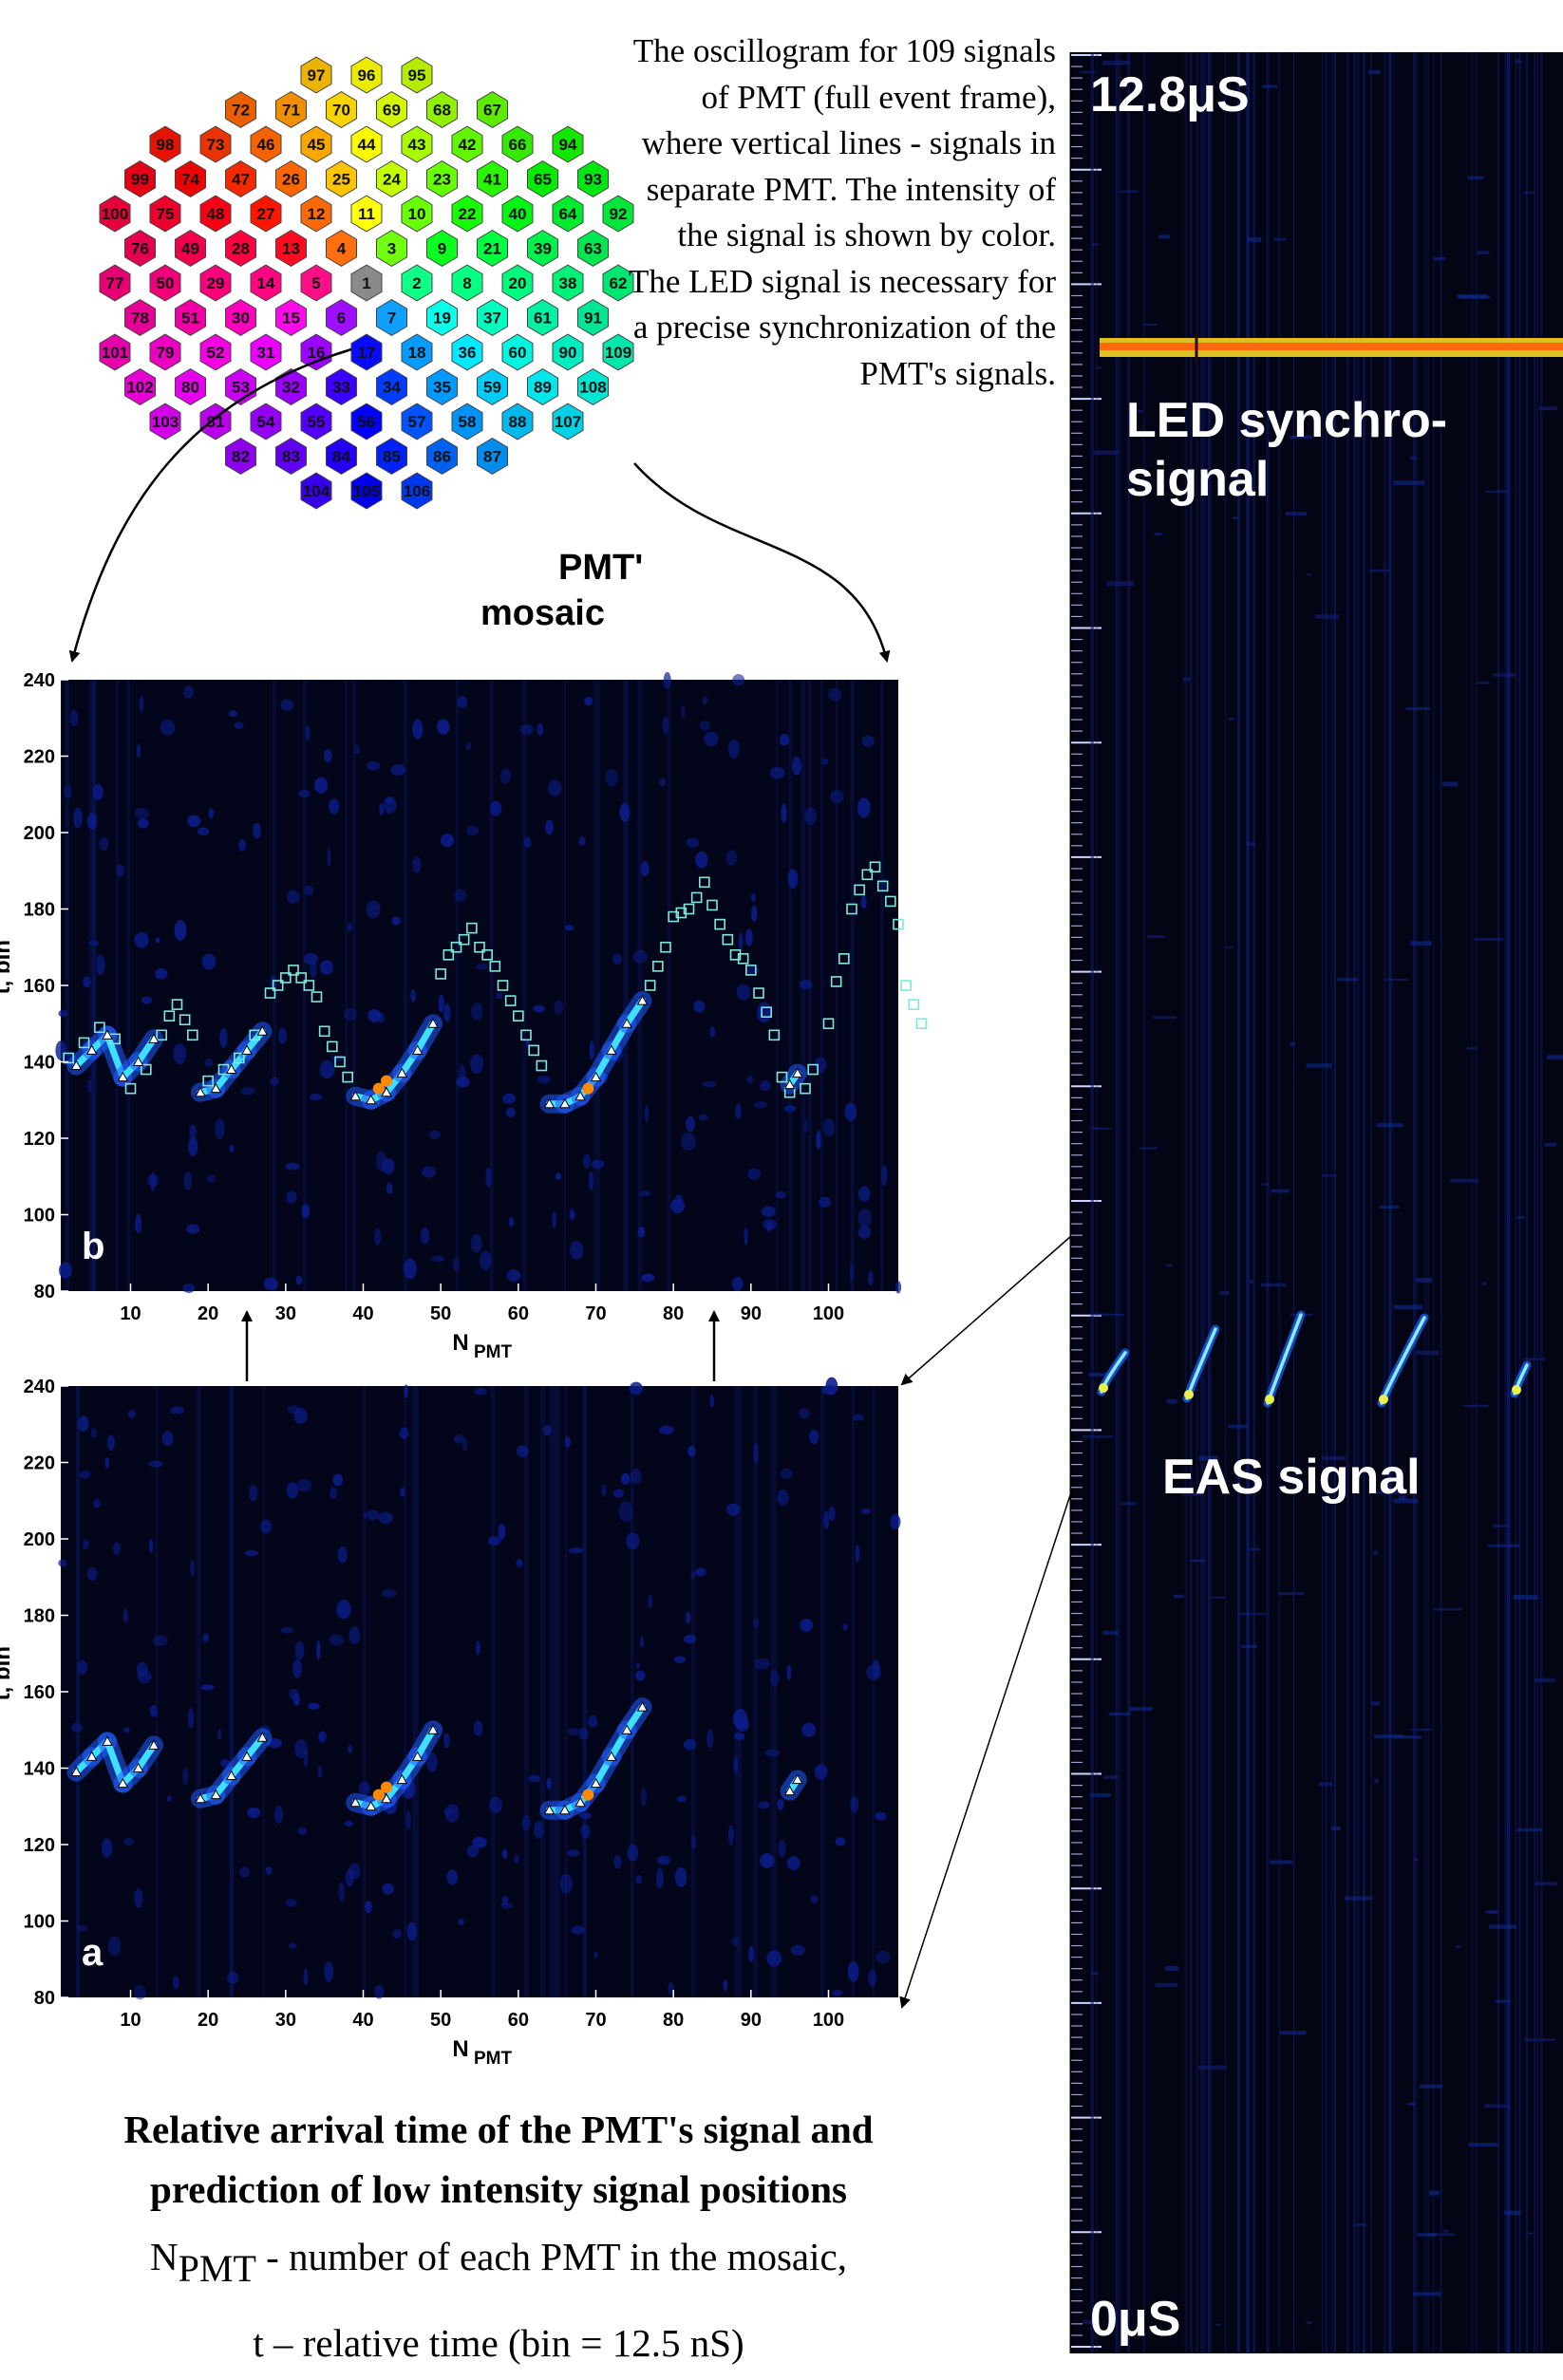 This screenshot has height=2380, width=1563. What do you see at coordinates (240, 178) in the screenshot?
I see `pmt-cell: 47` at bounding box center [240, 178].